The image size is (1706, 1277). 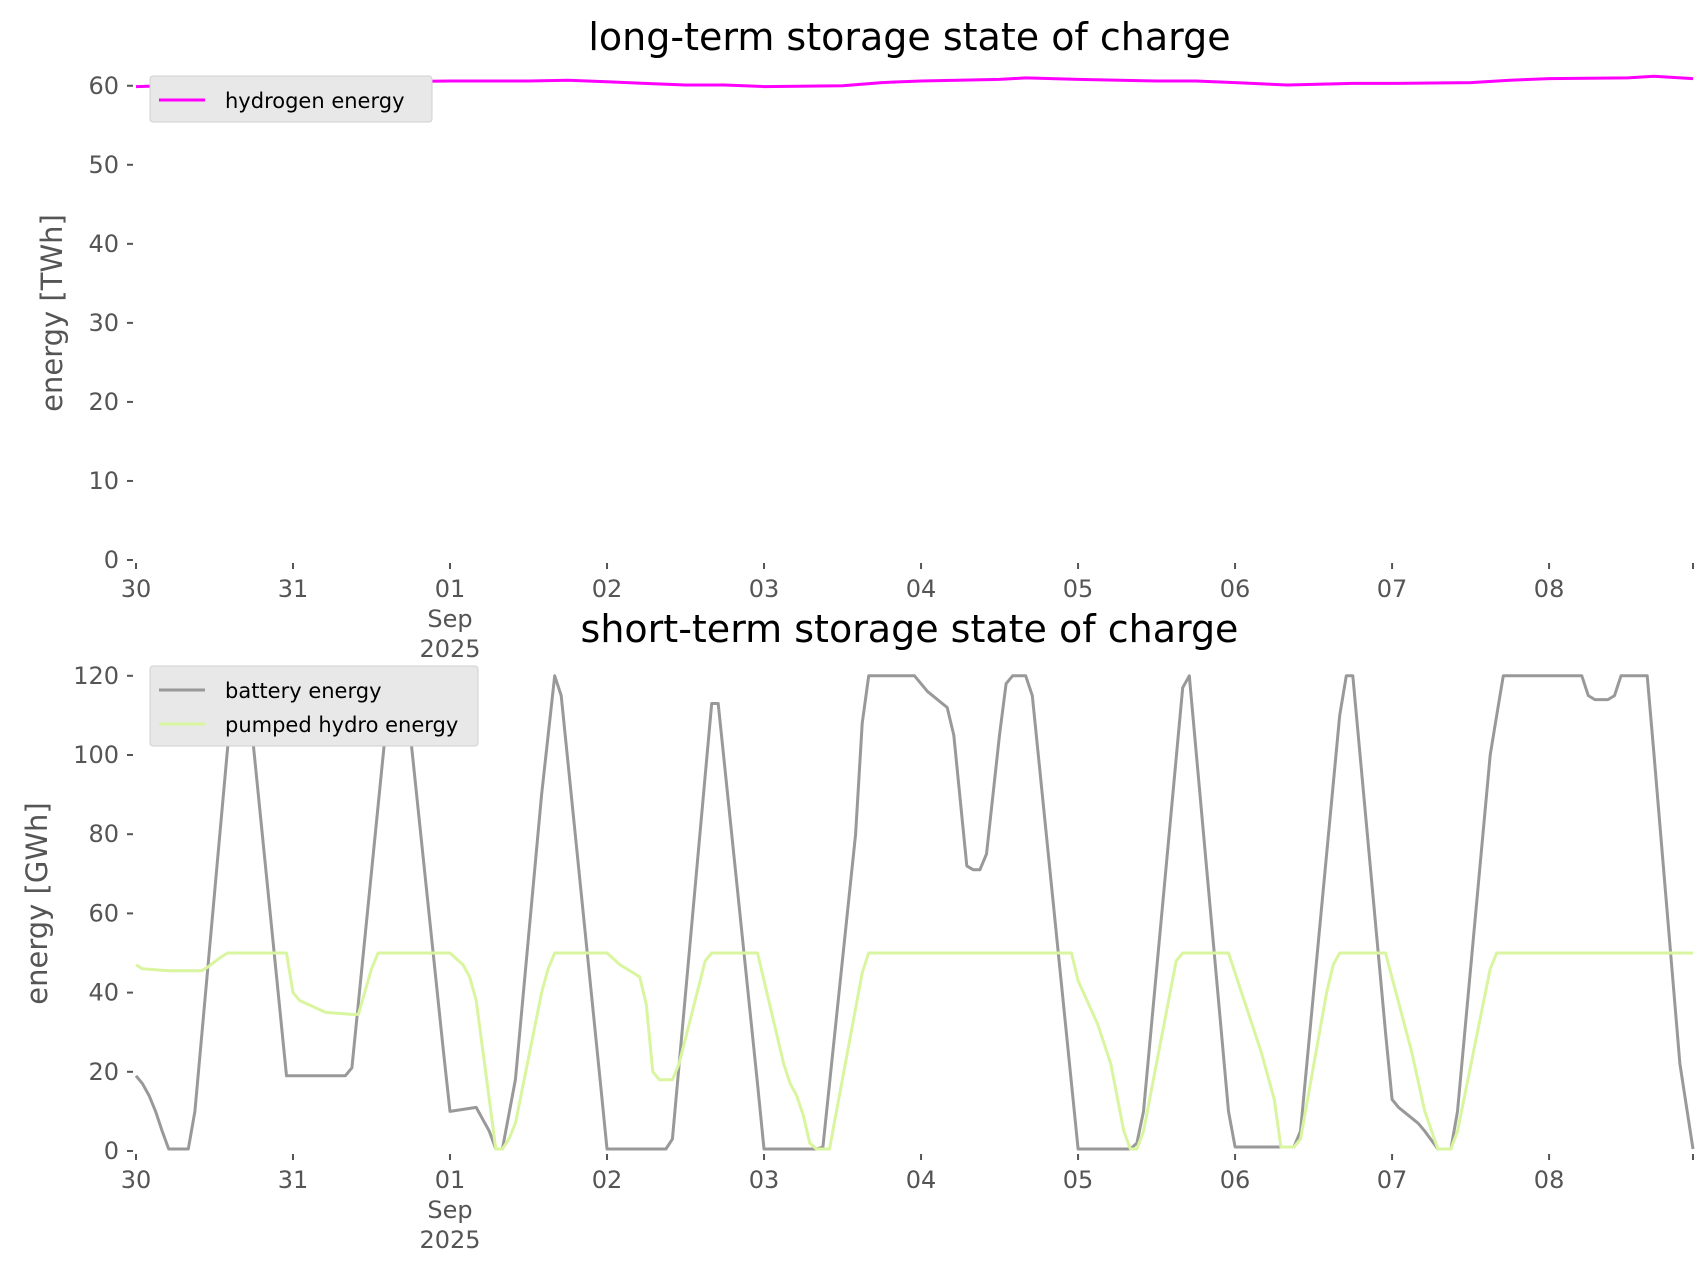 I want to click on chart-title: long-term storage state of charge, so click(x=909, y=37).